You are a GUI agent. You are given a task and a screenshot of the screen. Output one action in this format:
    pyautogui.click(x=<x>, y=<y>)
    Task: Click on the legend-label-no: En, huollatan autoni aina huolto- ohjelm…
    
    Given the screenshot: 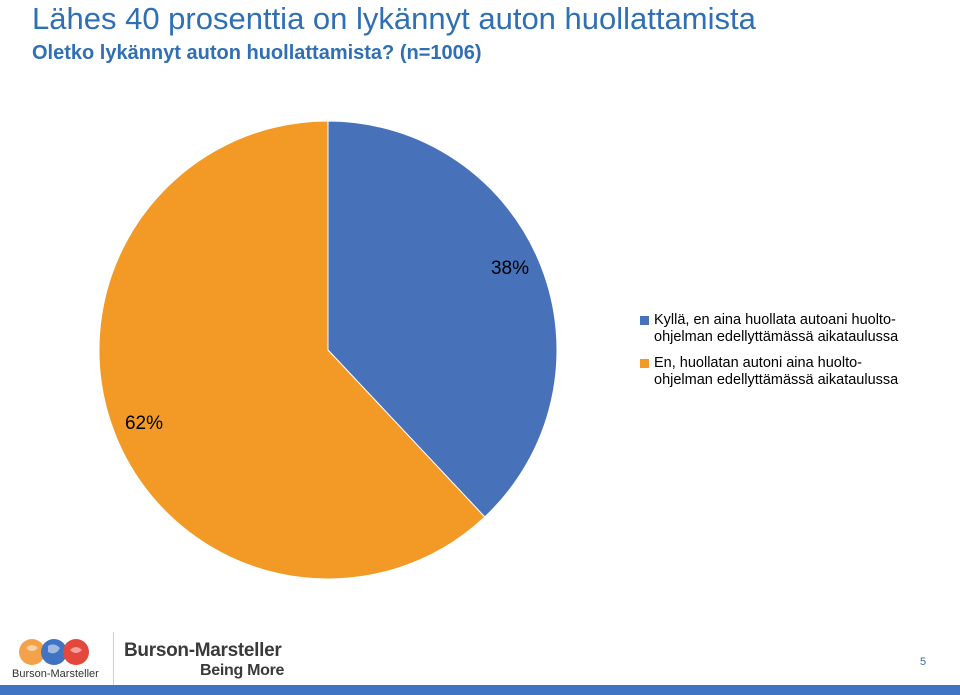 What is the action you would take?
    pyautogui.click(x=776, y=371)
    